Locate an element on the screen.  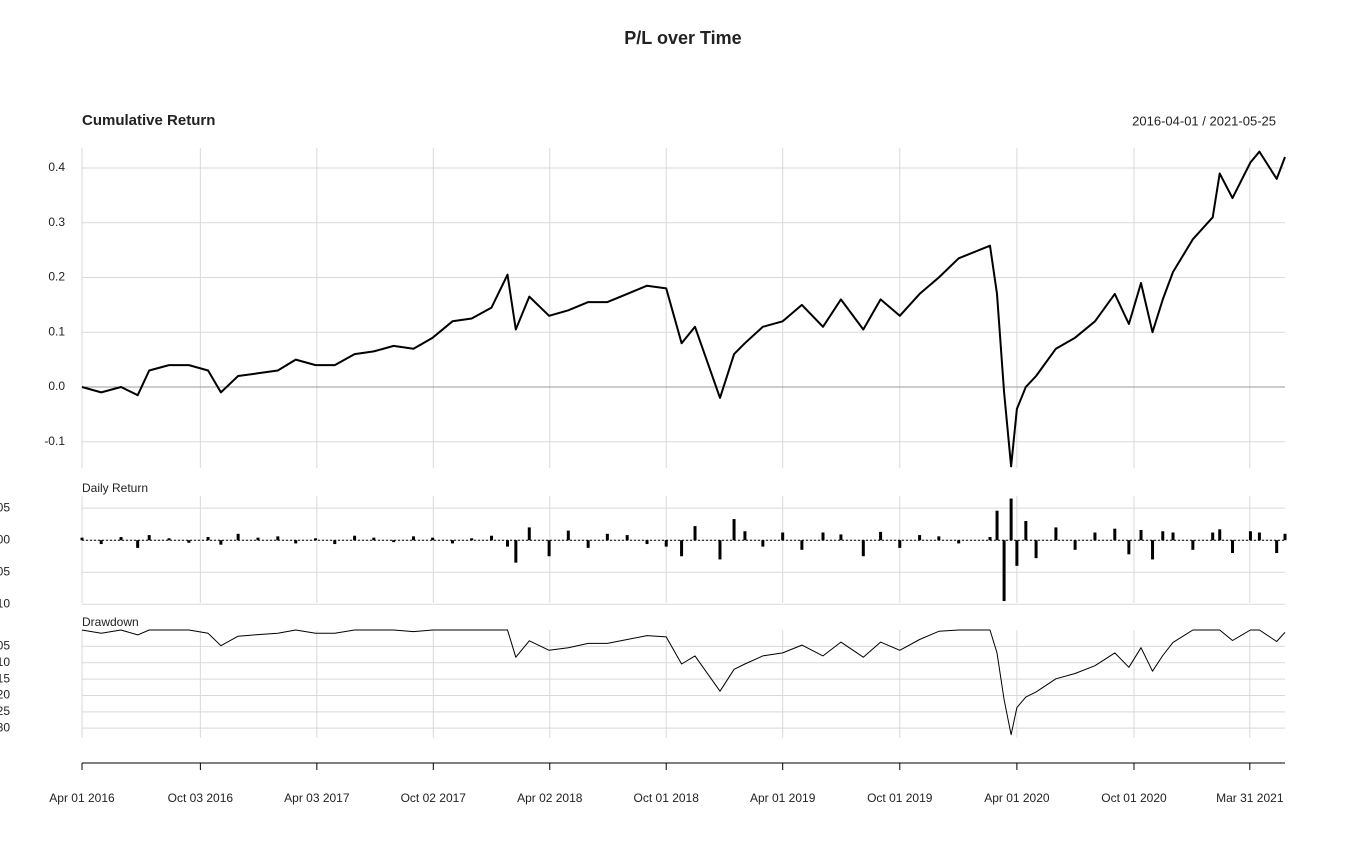
y-tick-label: 0.05 is located at coordinates (5, 507).